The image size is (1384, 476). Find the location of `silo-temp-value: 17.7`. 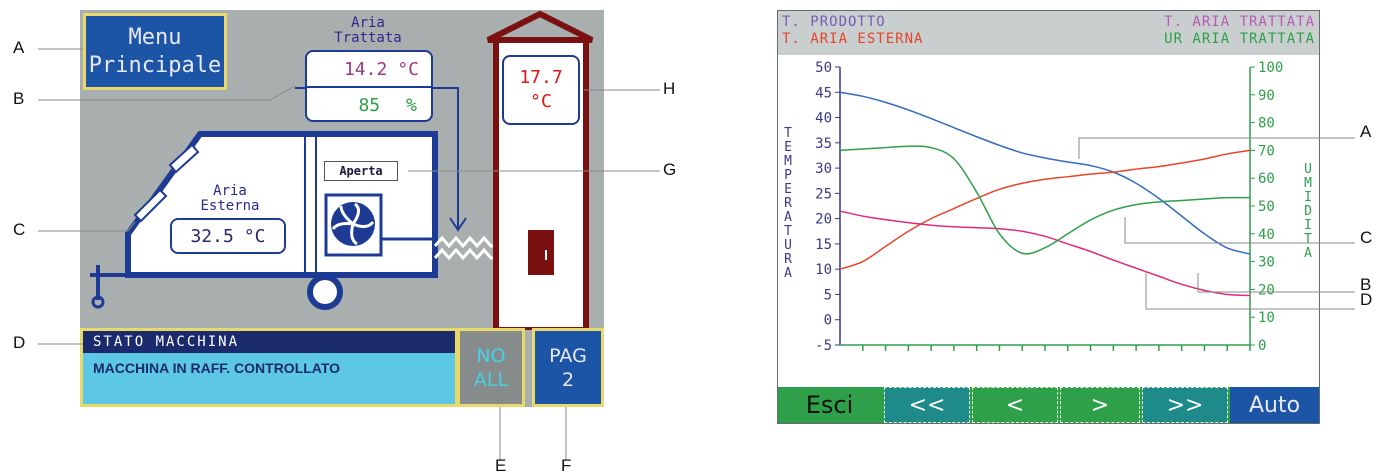

silo-temp-value: 17.7 is located at coordinates (541, 77).